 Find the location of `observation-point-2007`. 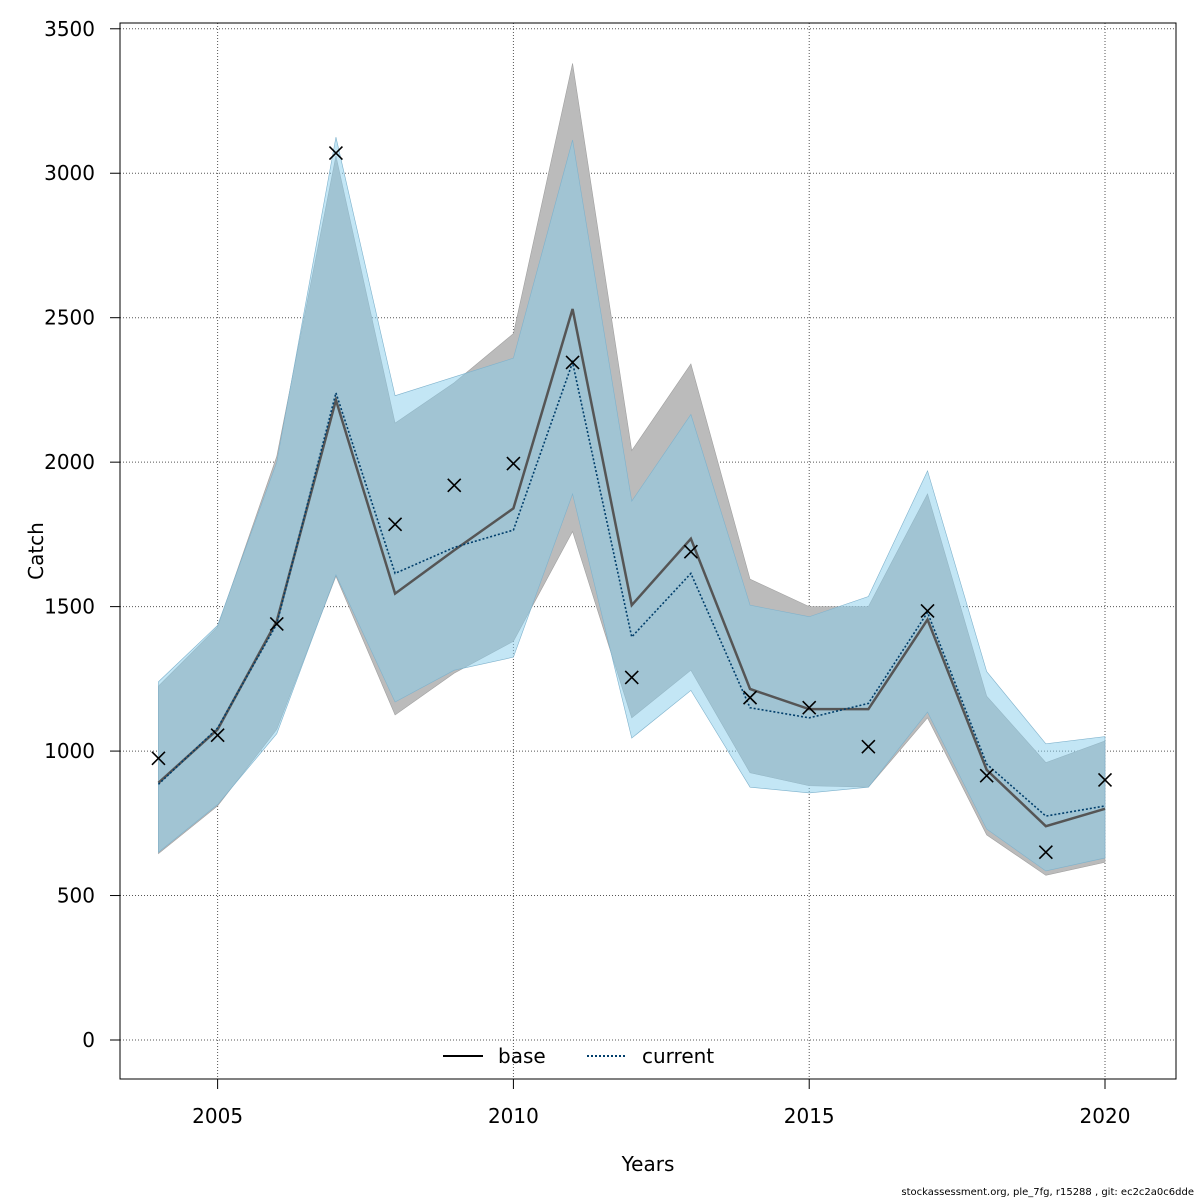

observation-point-2007 is located at coordinates (335, 153).